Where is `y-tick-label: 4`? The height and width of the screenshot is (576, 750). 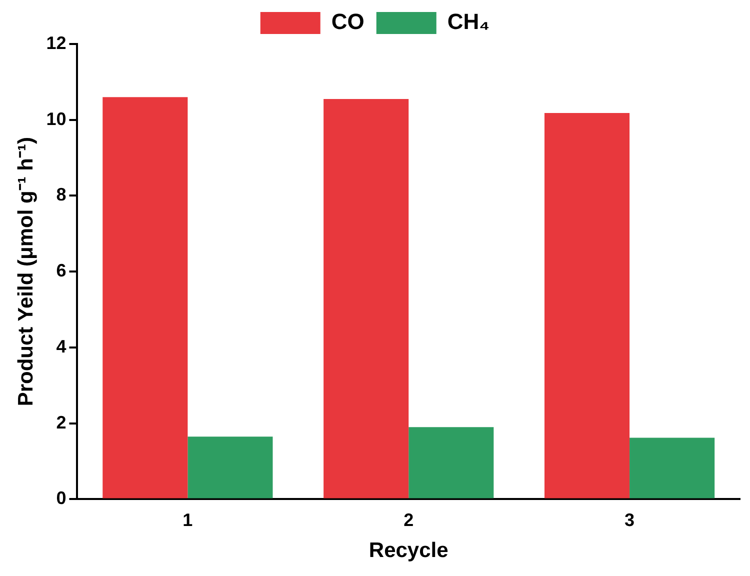 y-tick-label: 4 is located at coordinates (61, 346).